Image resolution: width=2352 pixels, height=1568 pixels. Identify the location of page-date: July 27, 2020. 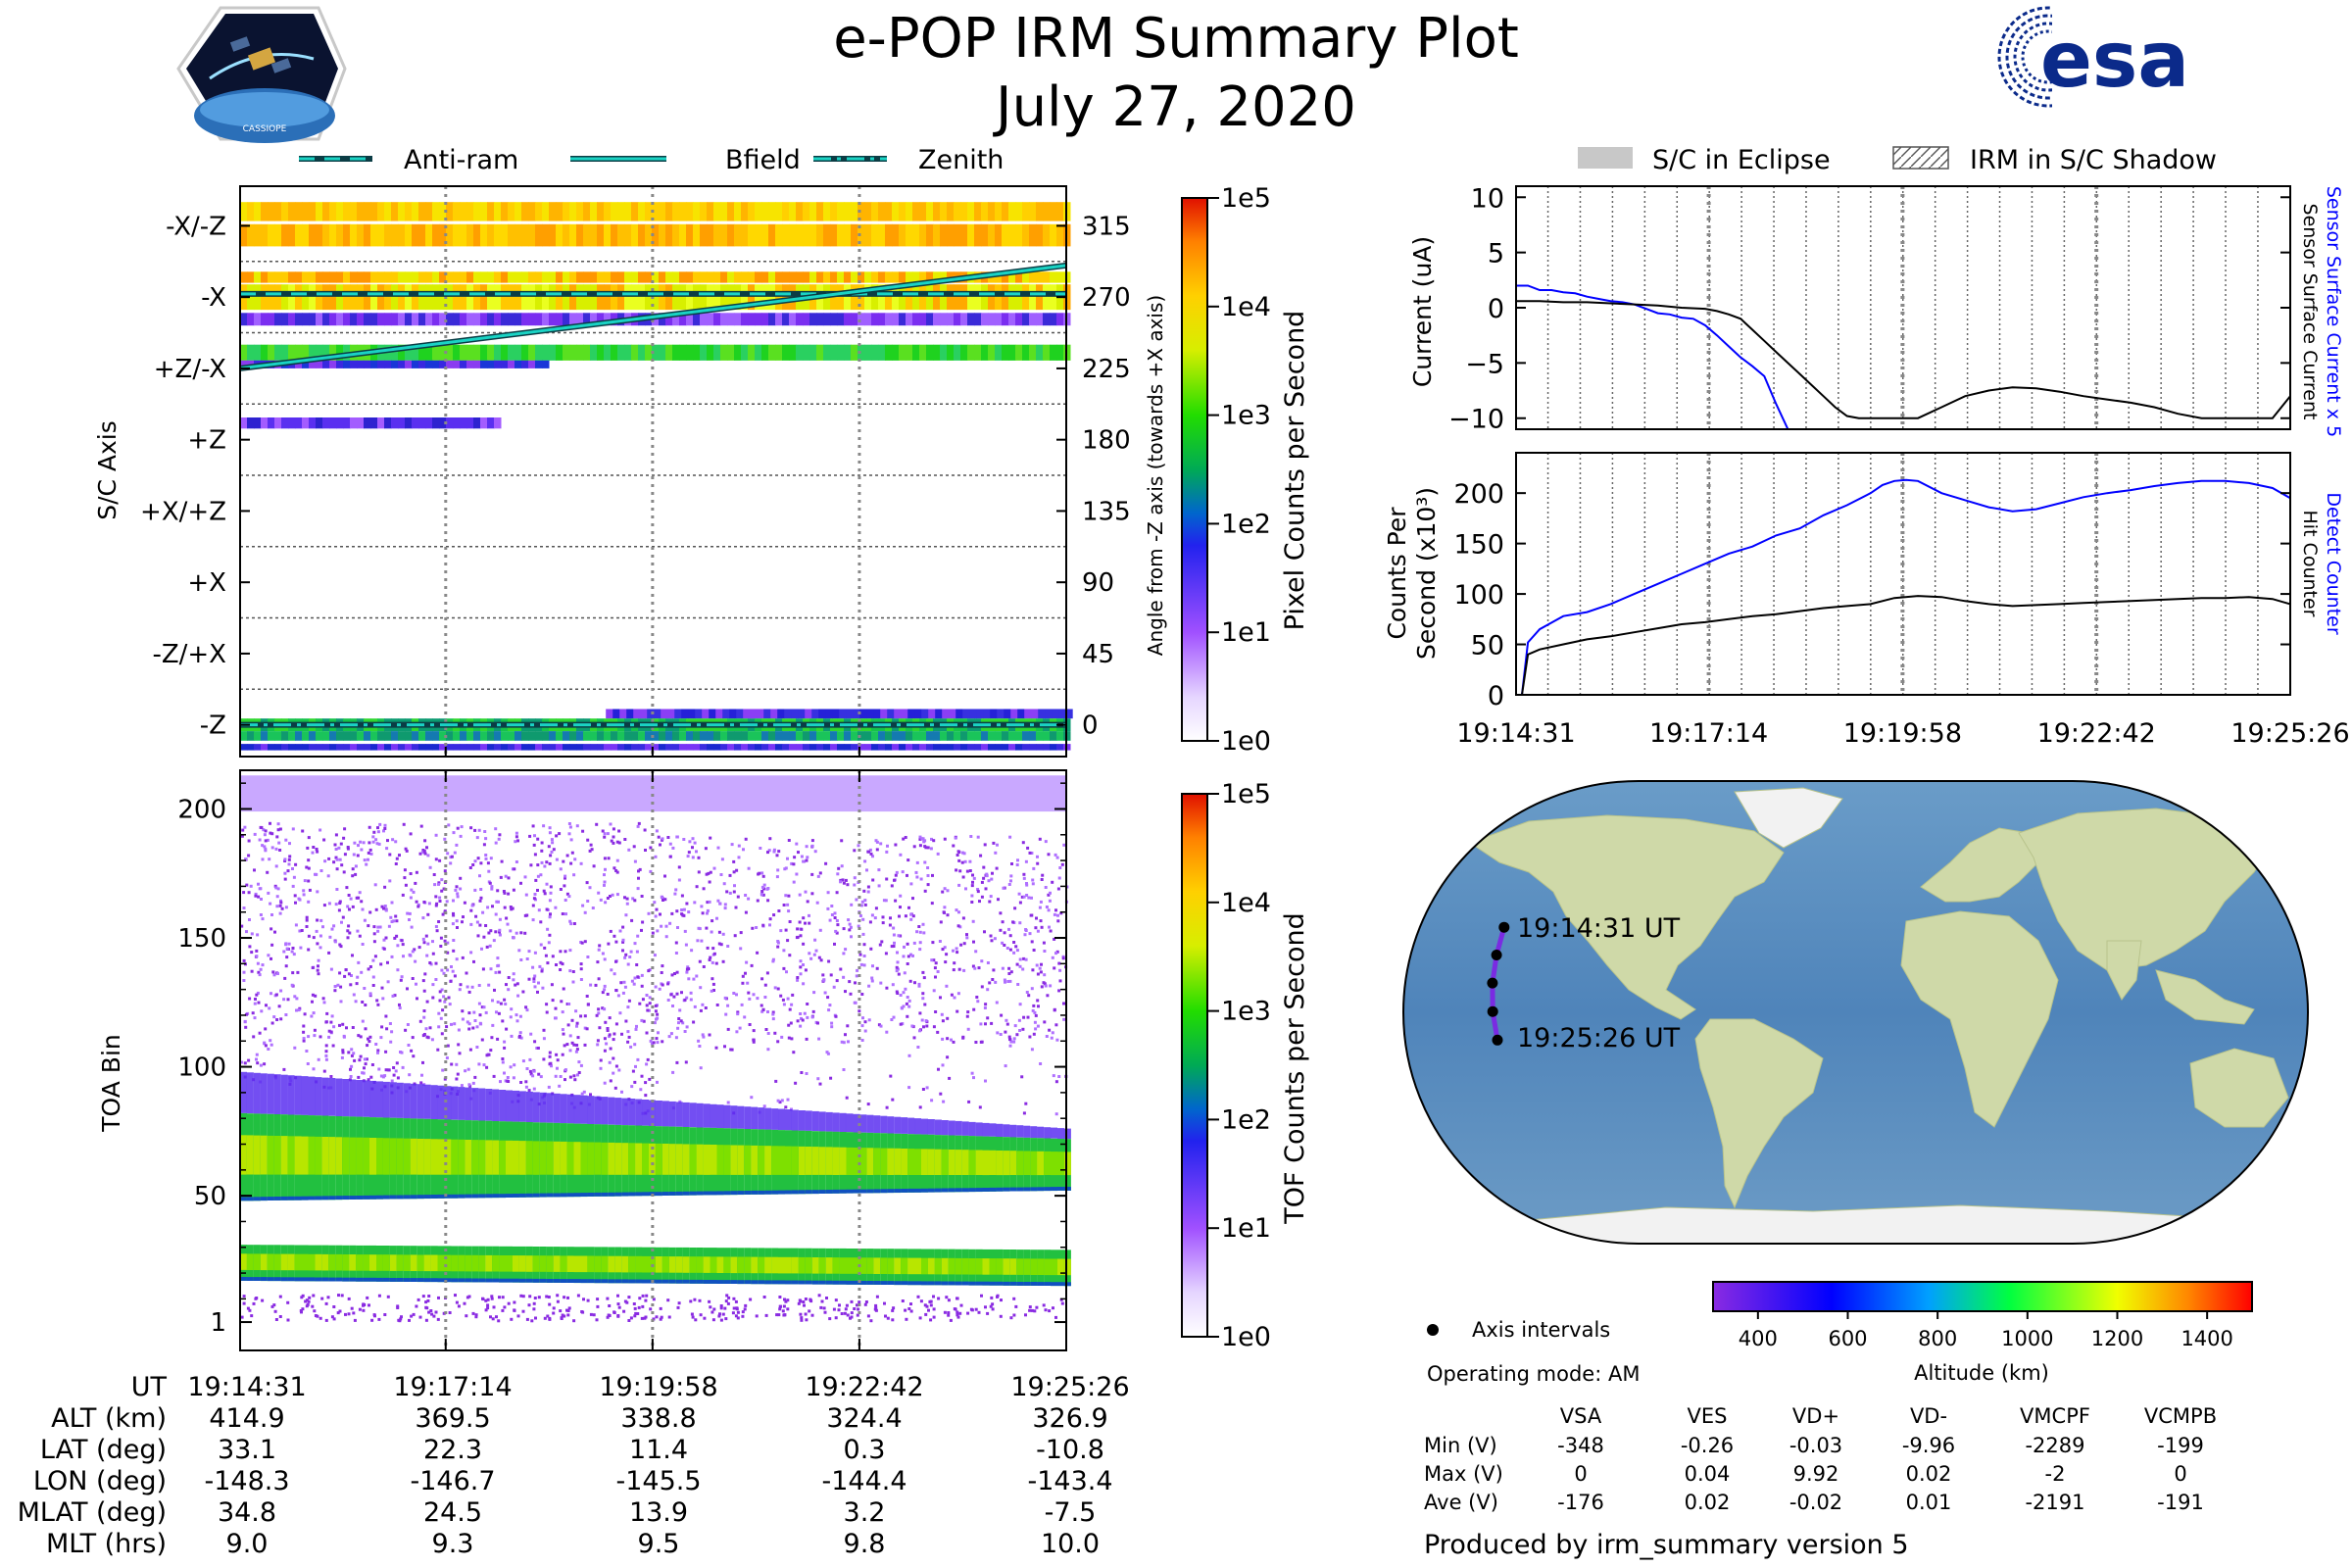
(1174, 107).